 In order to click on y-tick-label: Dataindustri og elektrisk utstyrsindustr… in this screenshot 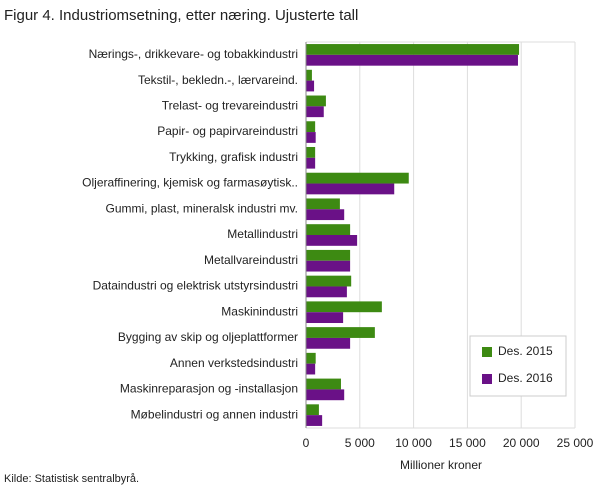, I will do `click(195, 286)`.